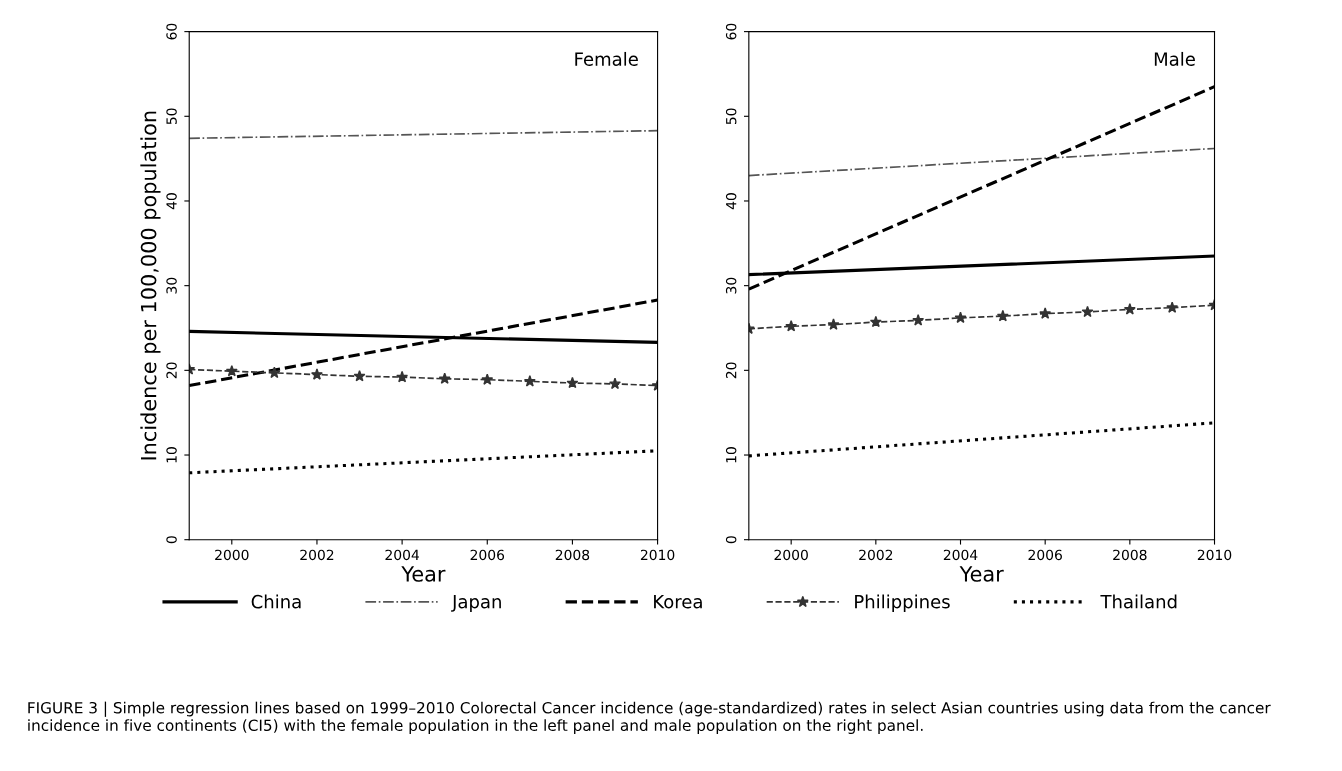  What do you see at coordinates (649, 717) in the screenshot?
I see `caption: FIGURE 3 | Simple regression lines based on 1999–2010 Colorectal Cancer incidence (age-standardized) rates in select Asian countries using data from the cancer incidence in five continents (CI5) with the female population in the left panel and male population on the right panel.` at bounding box center [649, 717].